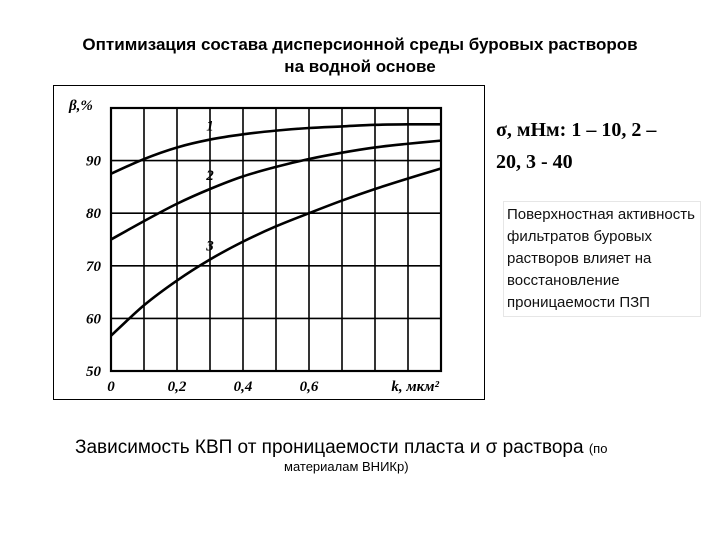 The image size is (720, 540). I want to click on x-tick-label: 0,2, so click(177, 387).